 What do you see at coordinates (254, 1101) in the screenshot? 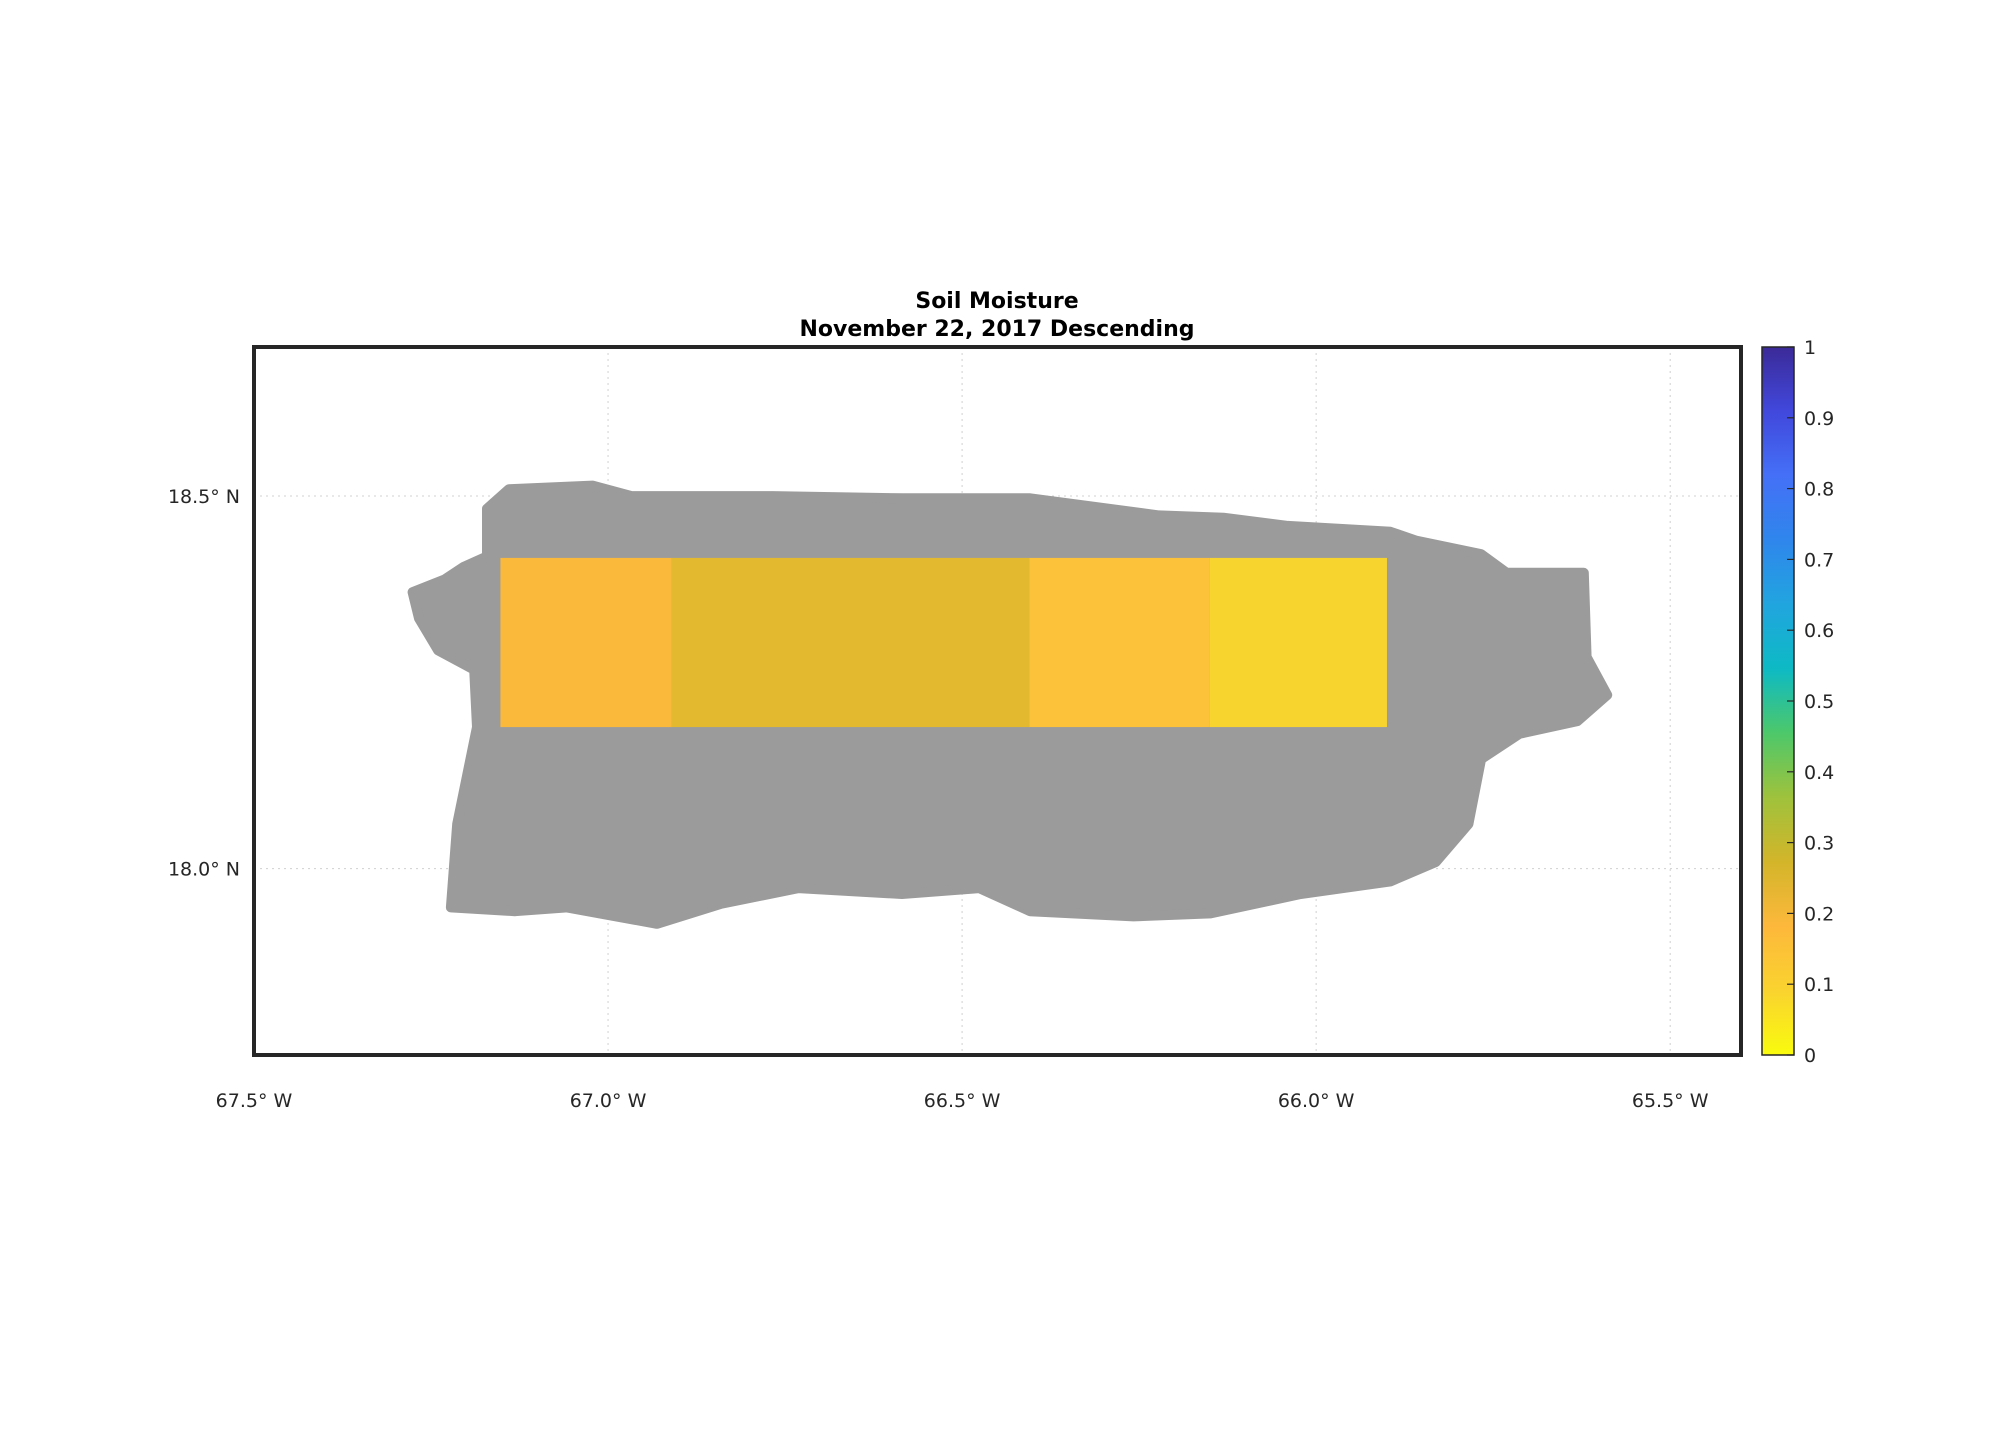
I see `x-tick-label: 67.5° W` at bounding box center [254, 1101].